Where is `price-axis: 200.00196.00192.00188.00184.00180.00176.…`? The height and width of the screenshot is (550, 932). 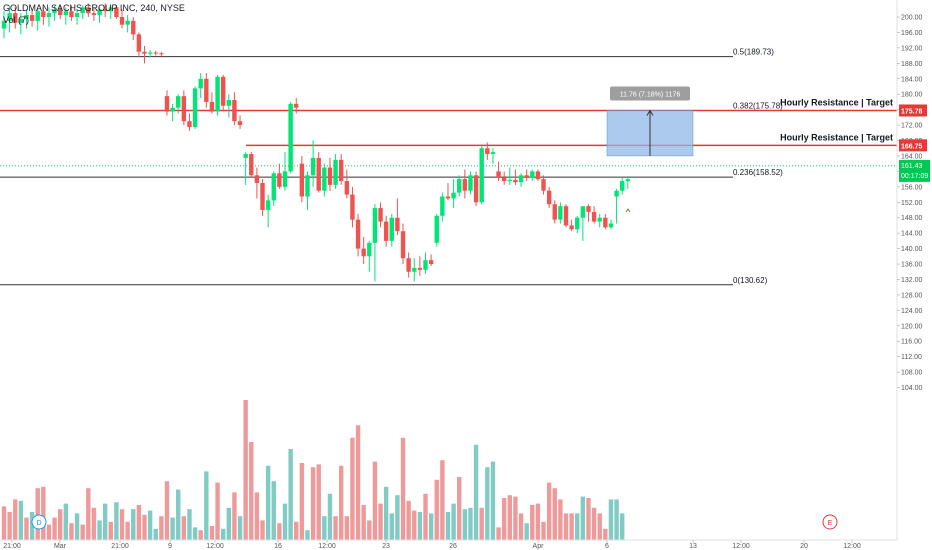 price-axis: 200.00196.00192.00188.00184.00180.00176.… is located at coordinates (913, 270).